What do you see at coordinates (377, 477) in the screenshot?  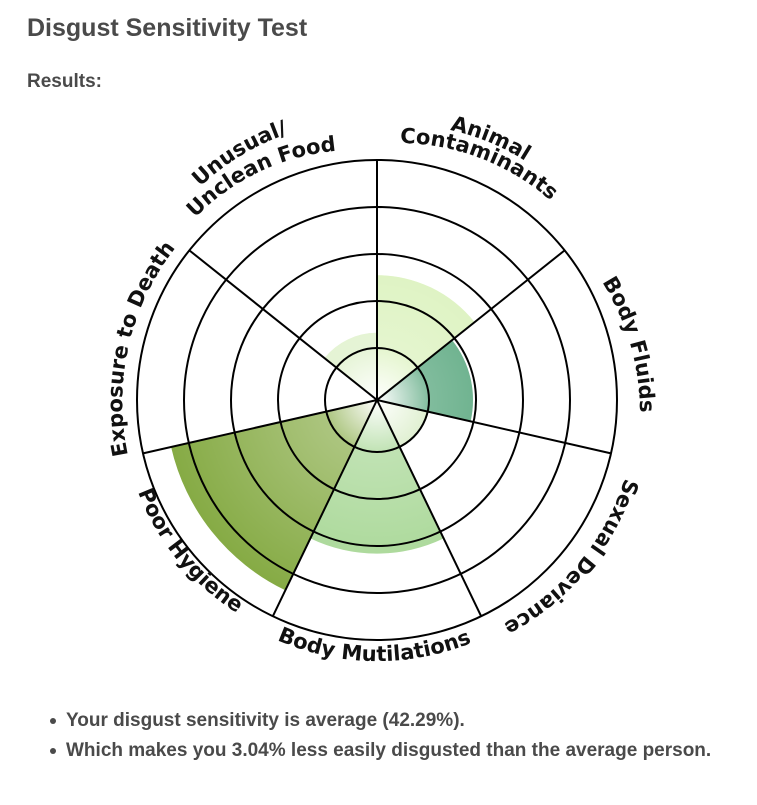 I see `segment-fade-body-mutilations` at bounding box center [377, 477].